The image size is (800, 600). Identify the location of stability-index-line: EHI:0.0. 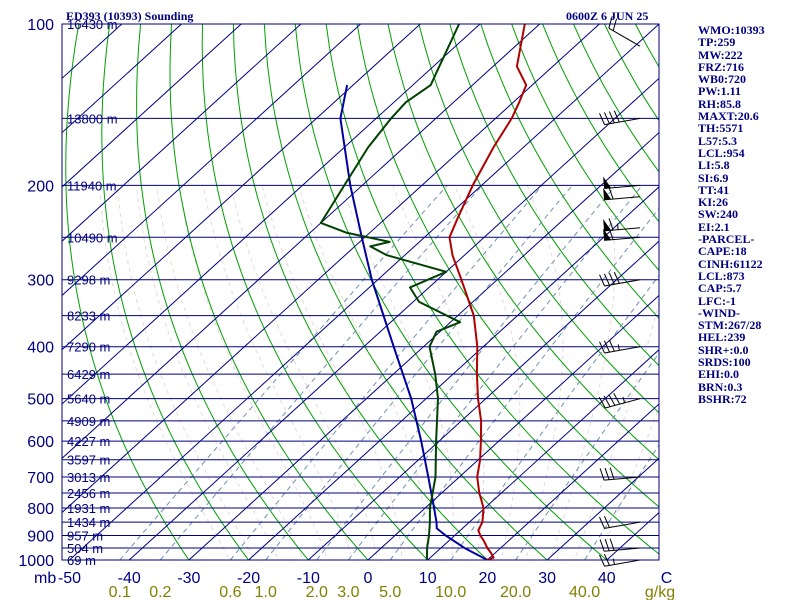
(719, 374).